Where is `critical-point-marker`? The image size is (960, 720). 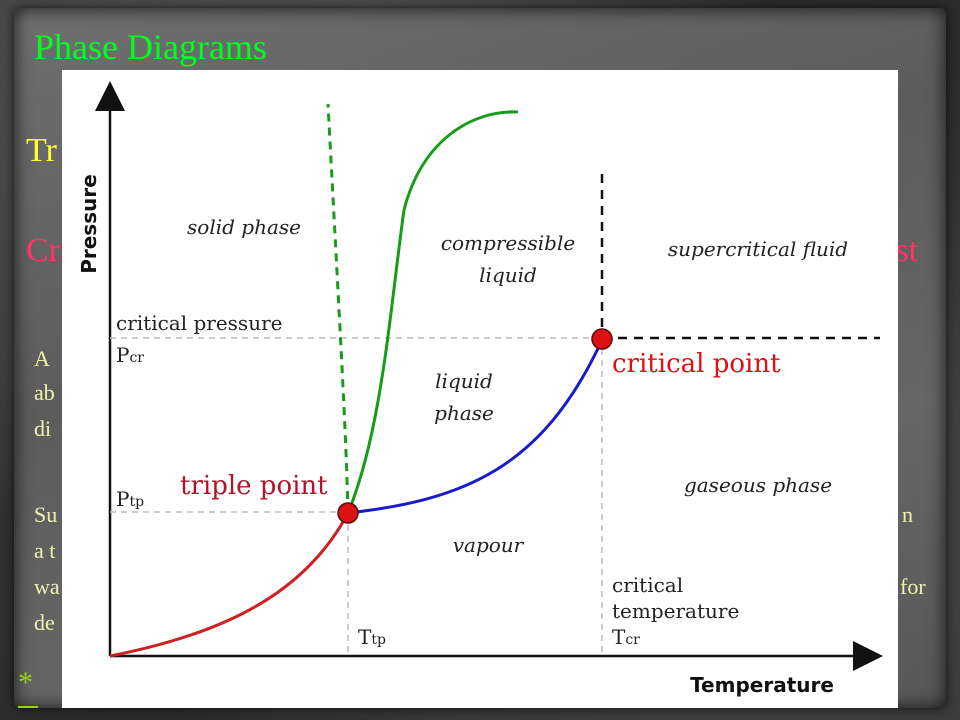 critical-point-marker is located at coordinates (602, 339).